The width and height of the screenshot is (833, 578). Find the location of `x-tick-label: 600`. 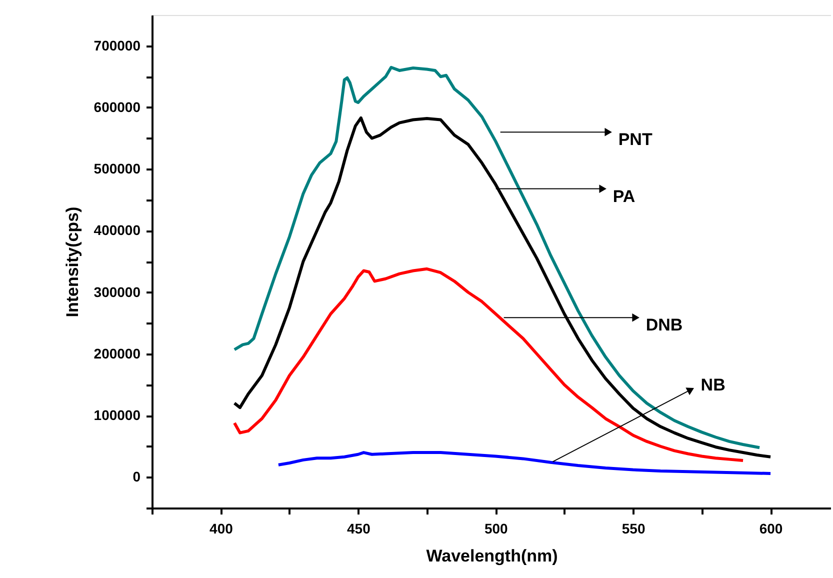

x-tick-label: 600 is located at coordinates (771, 528).